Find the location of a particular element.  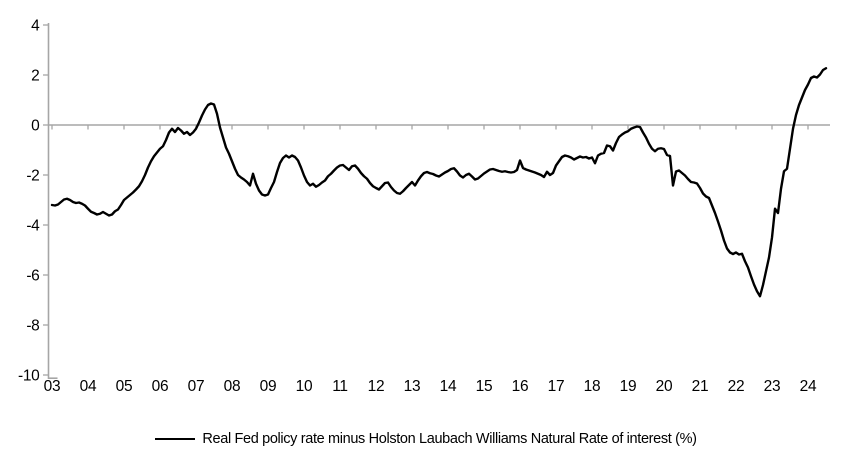

x-axis-label-11: 11 is located at coordinates (340, 386).